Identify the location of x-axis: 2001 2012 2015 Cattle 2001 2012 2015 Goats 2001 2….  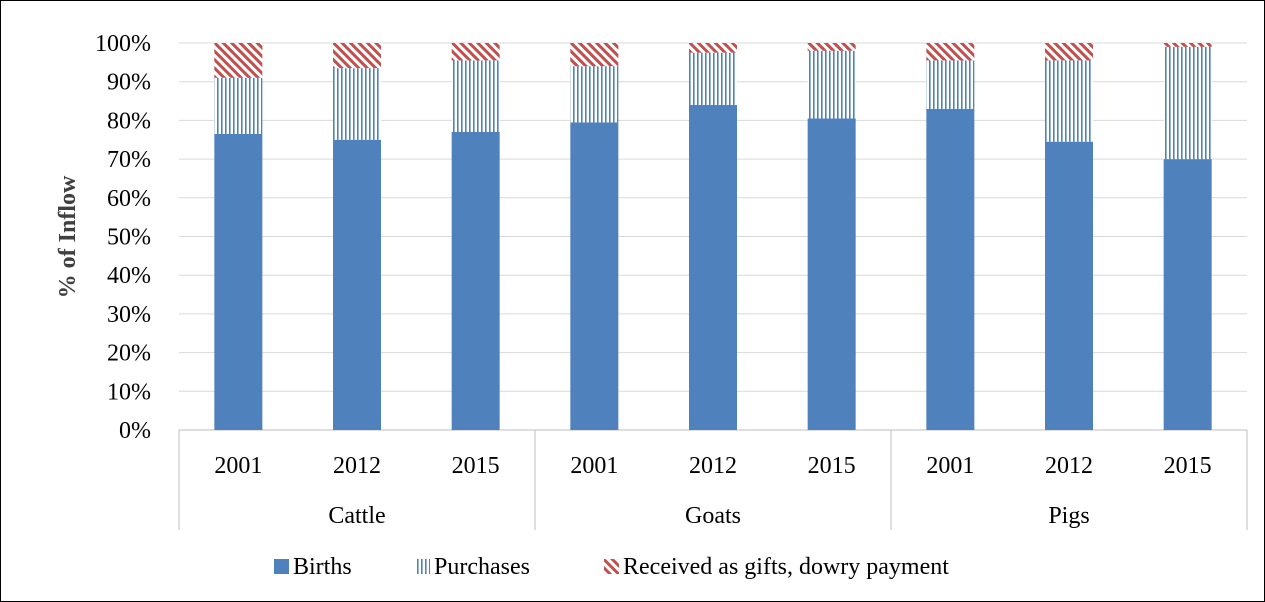
(713, 480).